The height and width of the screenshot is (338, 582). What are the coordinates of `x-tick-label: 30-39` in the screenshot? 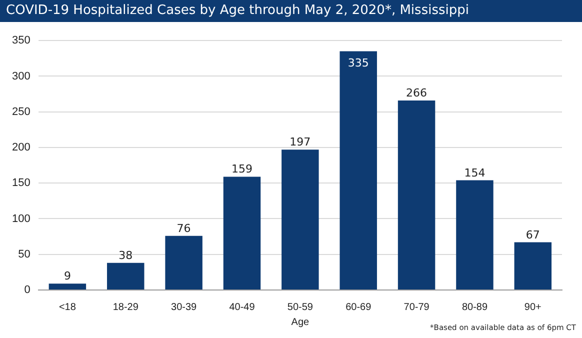 It's located at (184, 307).